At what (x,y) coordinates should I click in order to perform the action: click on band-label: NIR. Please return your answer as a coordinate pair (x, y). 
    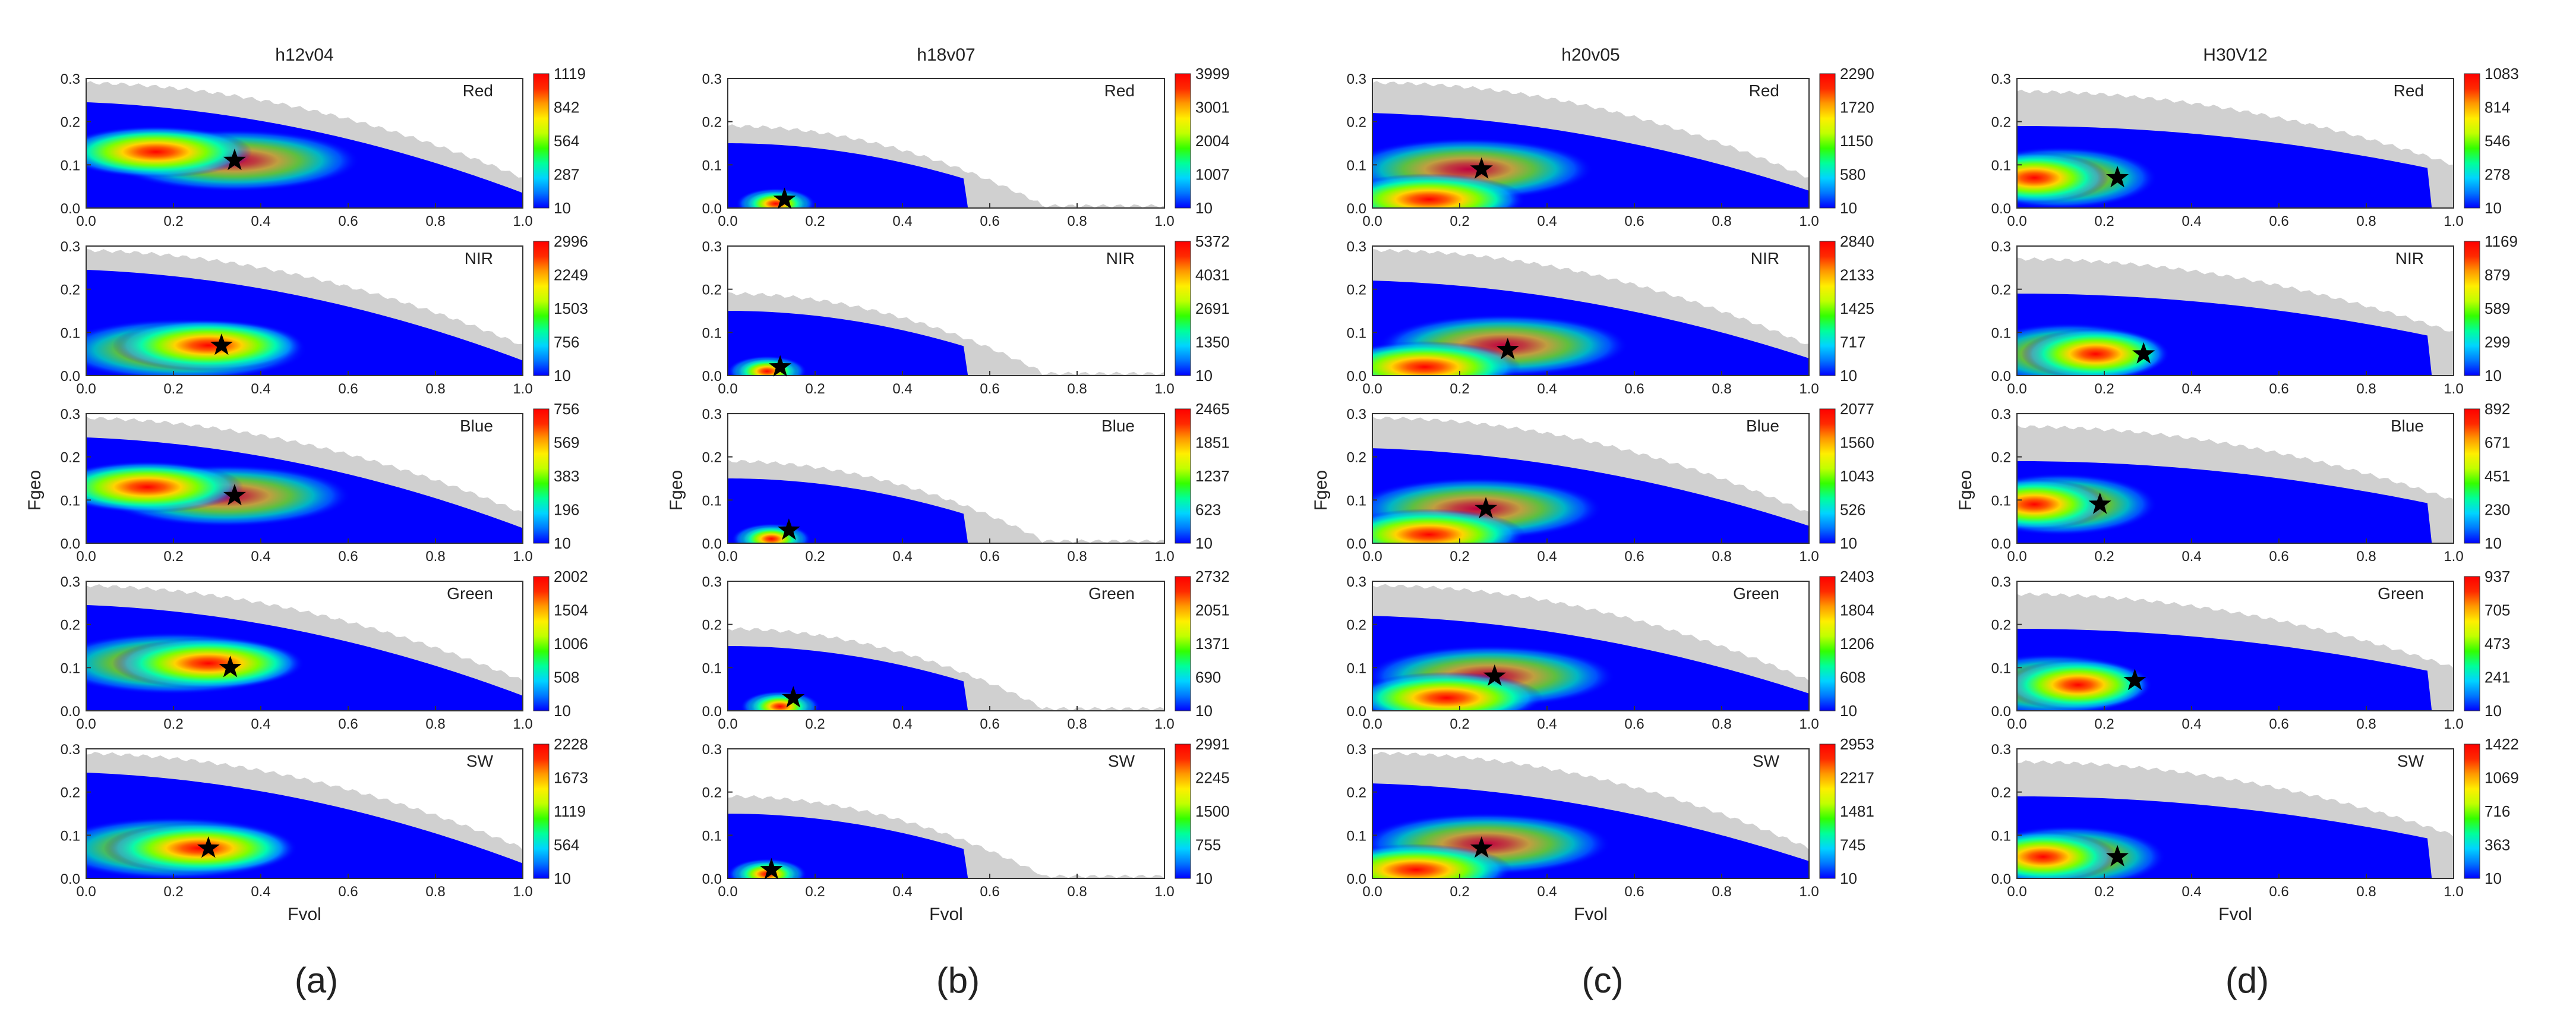
    Looking at the image, I should click on (479, 258).